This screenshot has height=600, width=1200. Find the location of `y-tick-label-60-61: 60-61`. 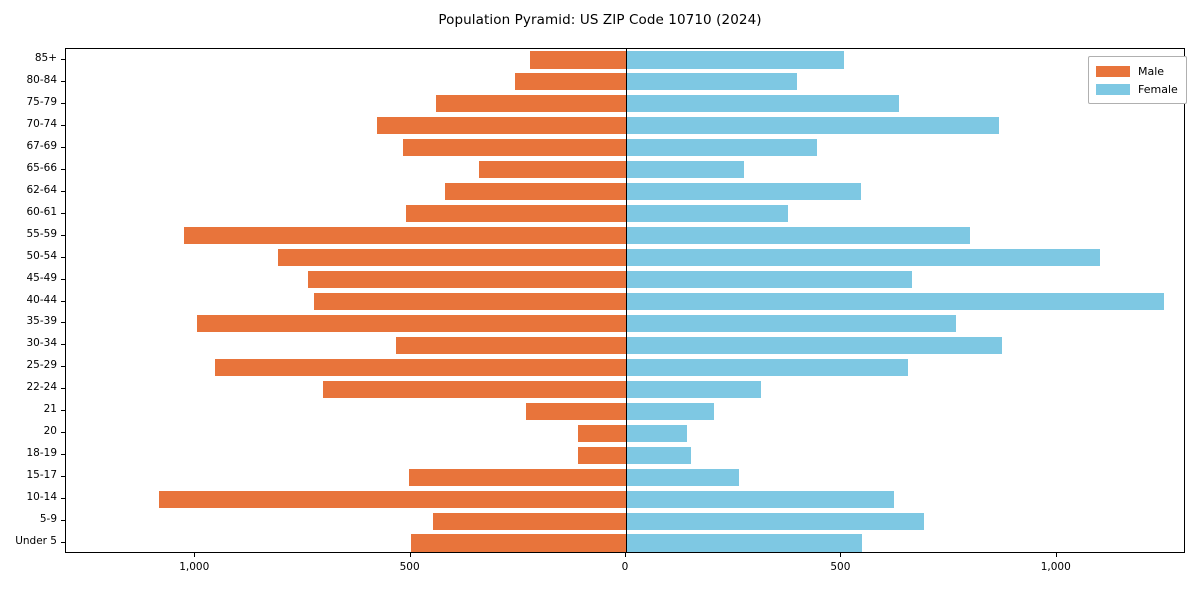

y-tick-label-60-61: 60-61 is located at coordinates (41, 211).